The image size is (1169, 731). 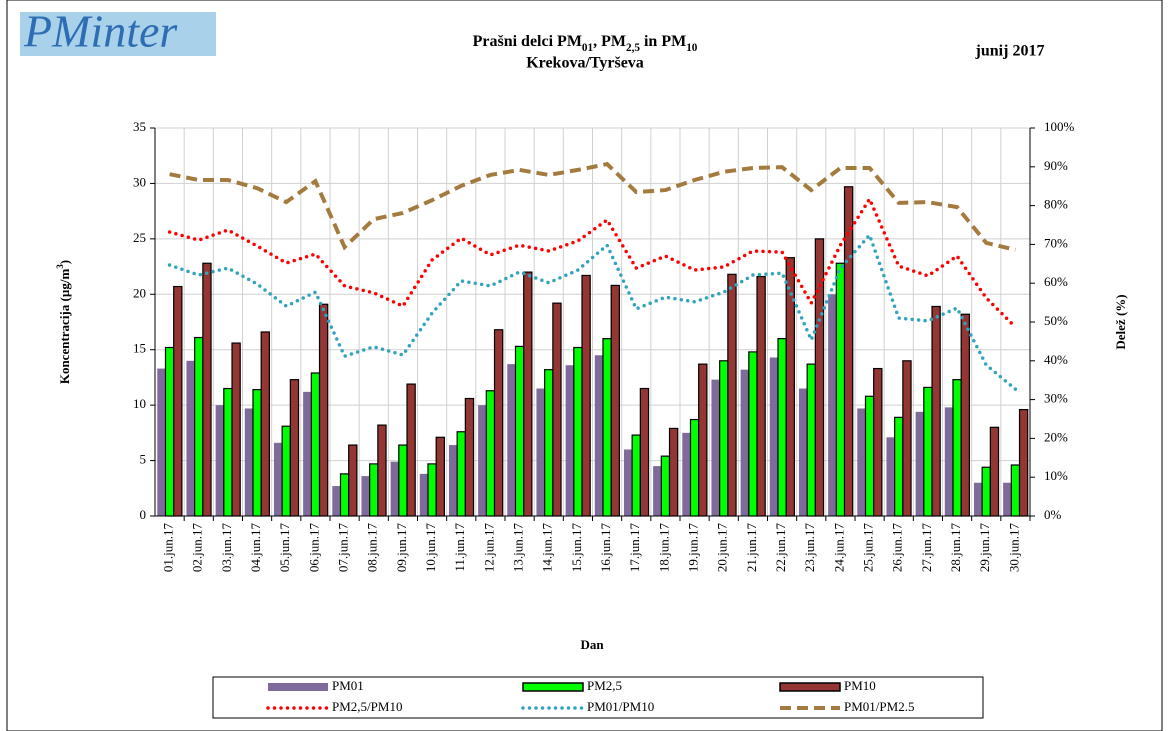 I want to click on x-tick-label: 19.jun.17, so click(x=693, y=548).